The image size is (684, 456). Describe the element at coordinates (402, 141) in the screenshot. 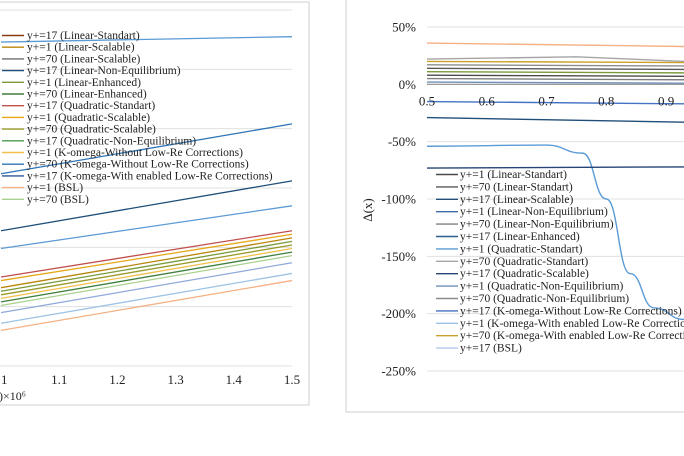

I see `right-y-tick-label: -50%` at that location.